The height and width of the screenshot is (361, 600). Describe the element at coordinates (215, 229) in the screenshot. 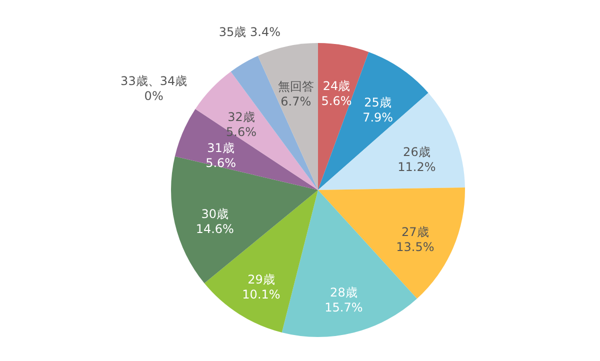

I see `data-label: 14.6%` at that location.